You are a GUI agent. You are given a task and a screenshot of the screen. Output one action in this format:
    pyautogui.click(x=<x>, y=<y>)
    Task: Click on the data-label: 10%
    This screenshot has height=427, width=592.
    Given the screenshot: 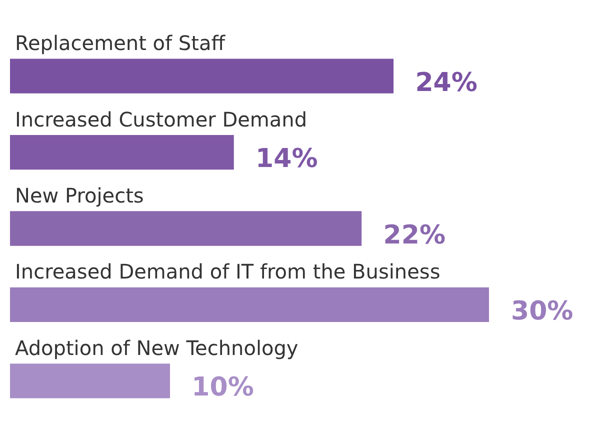 What is the action you would take?
    pyautogui.click(x=223, y=387)
    